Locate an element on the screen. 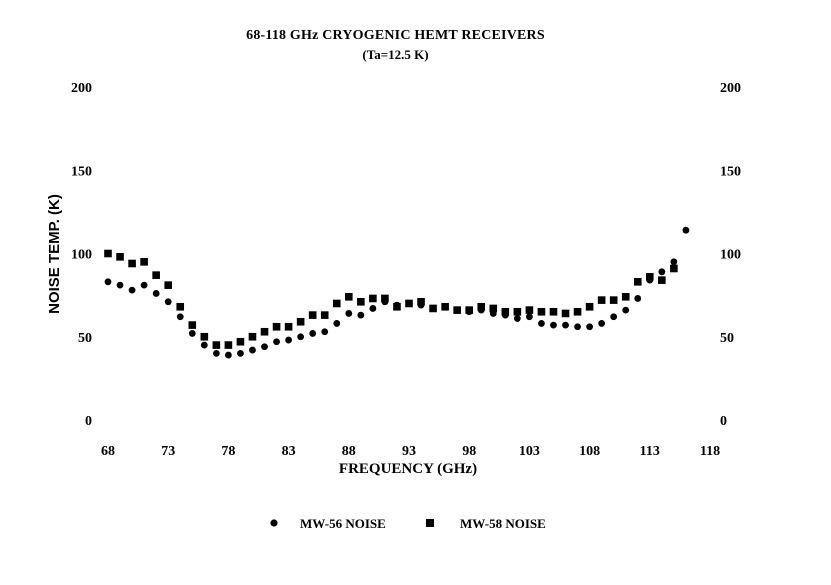 The width and height of the screenshot is (831, 585). y-tick-label-left: 100 is located at coordinates (81, 255).